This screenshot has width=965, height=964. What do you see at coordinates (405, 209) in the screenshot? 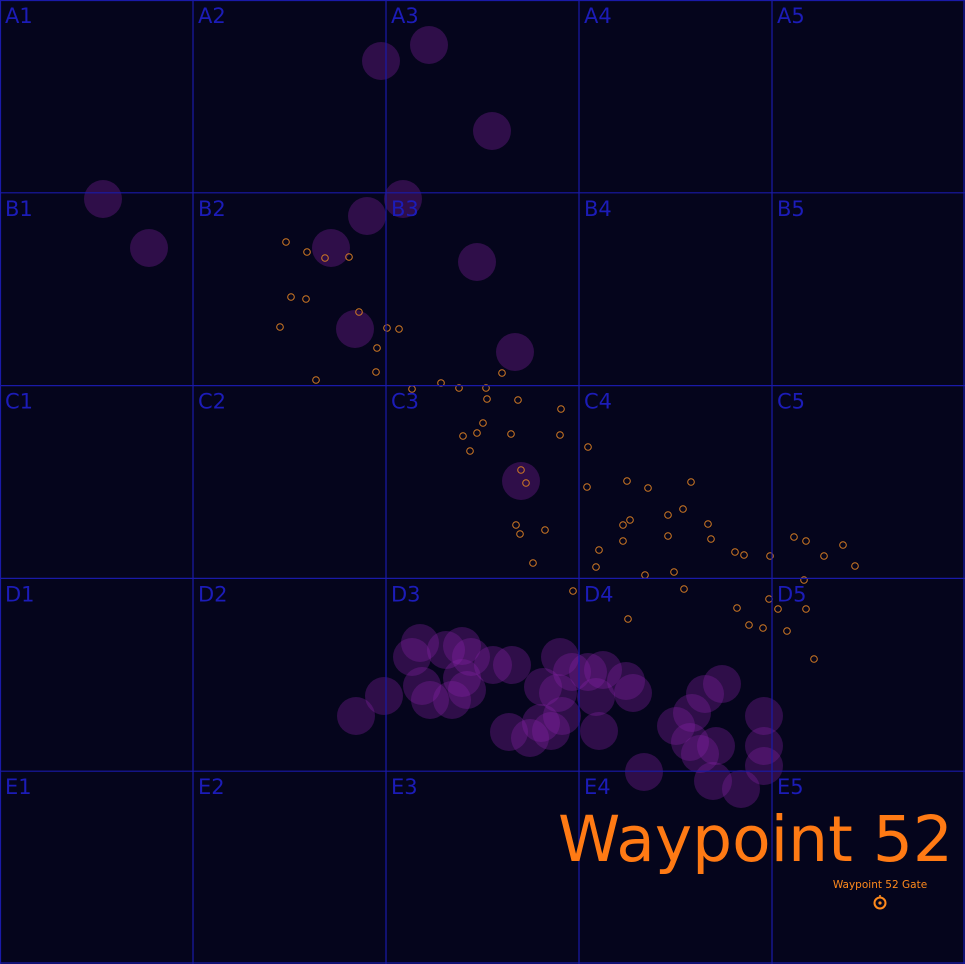
I see `grid-cell-label: B3` at bounding box center [405, 209].